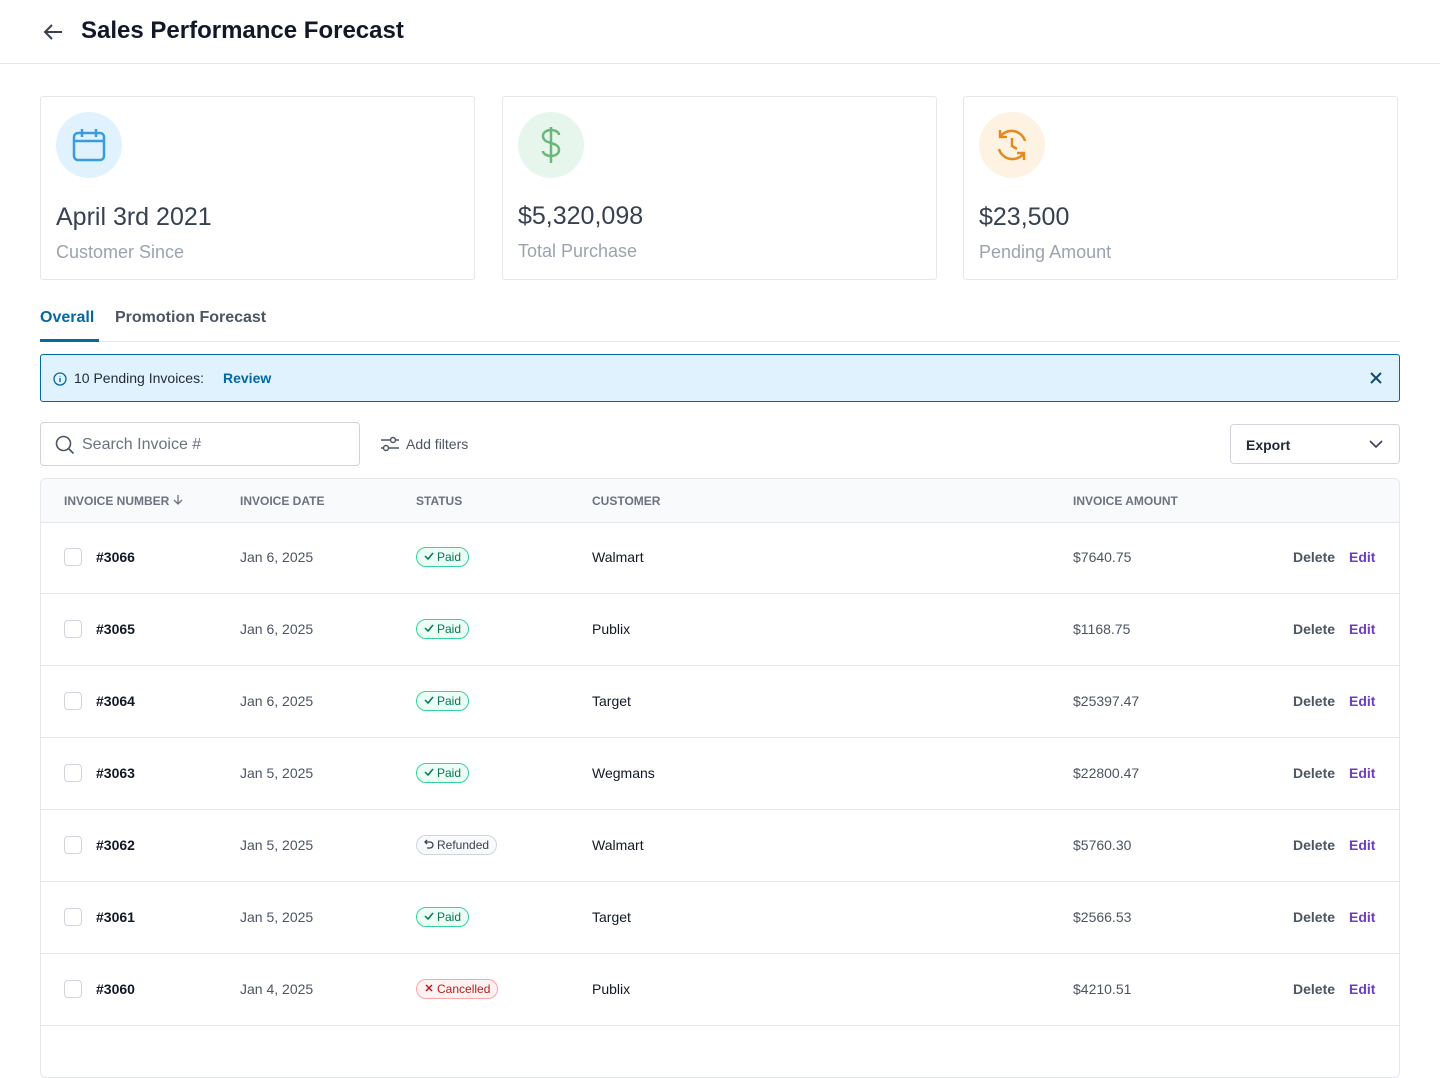 This screenshot has height=1078, width=1440. I want to click on info-icon, so click(60, 379).